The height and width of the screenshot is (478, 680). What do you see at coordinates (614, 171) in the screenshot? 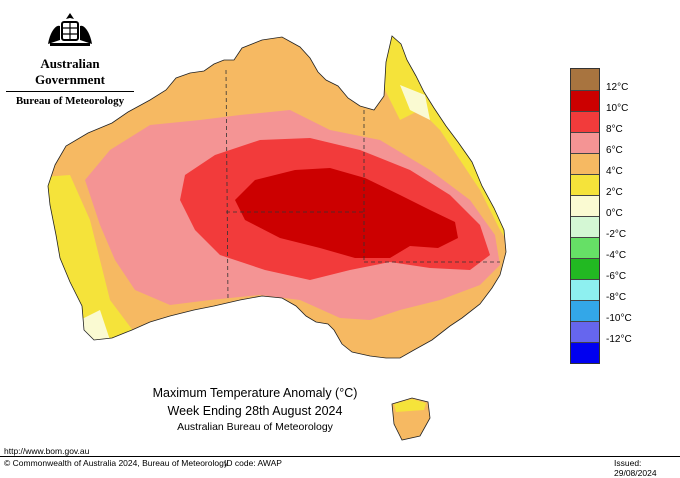
I see `legend-label: 4°C` at bounding box center [614, 171].